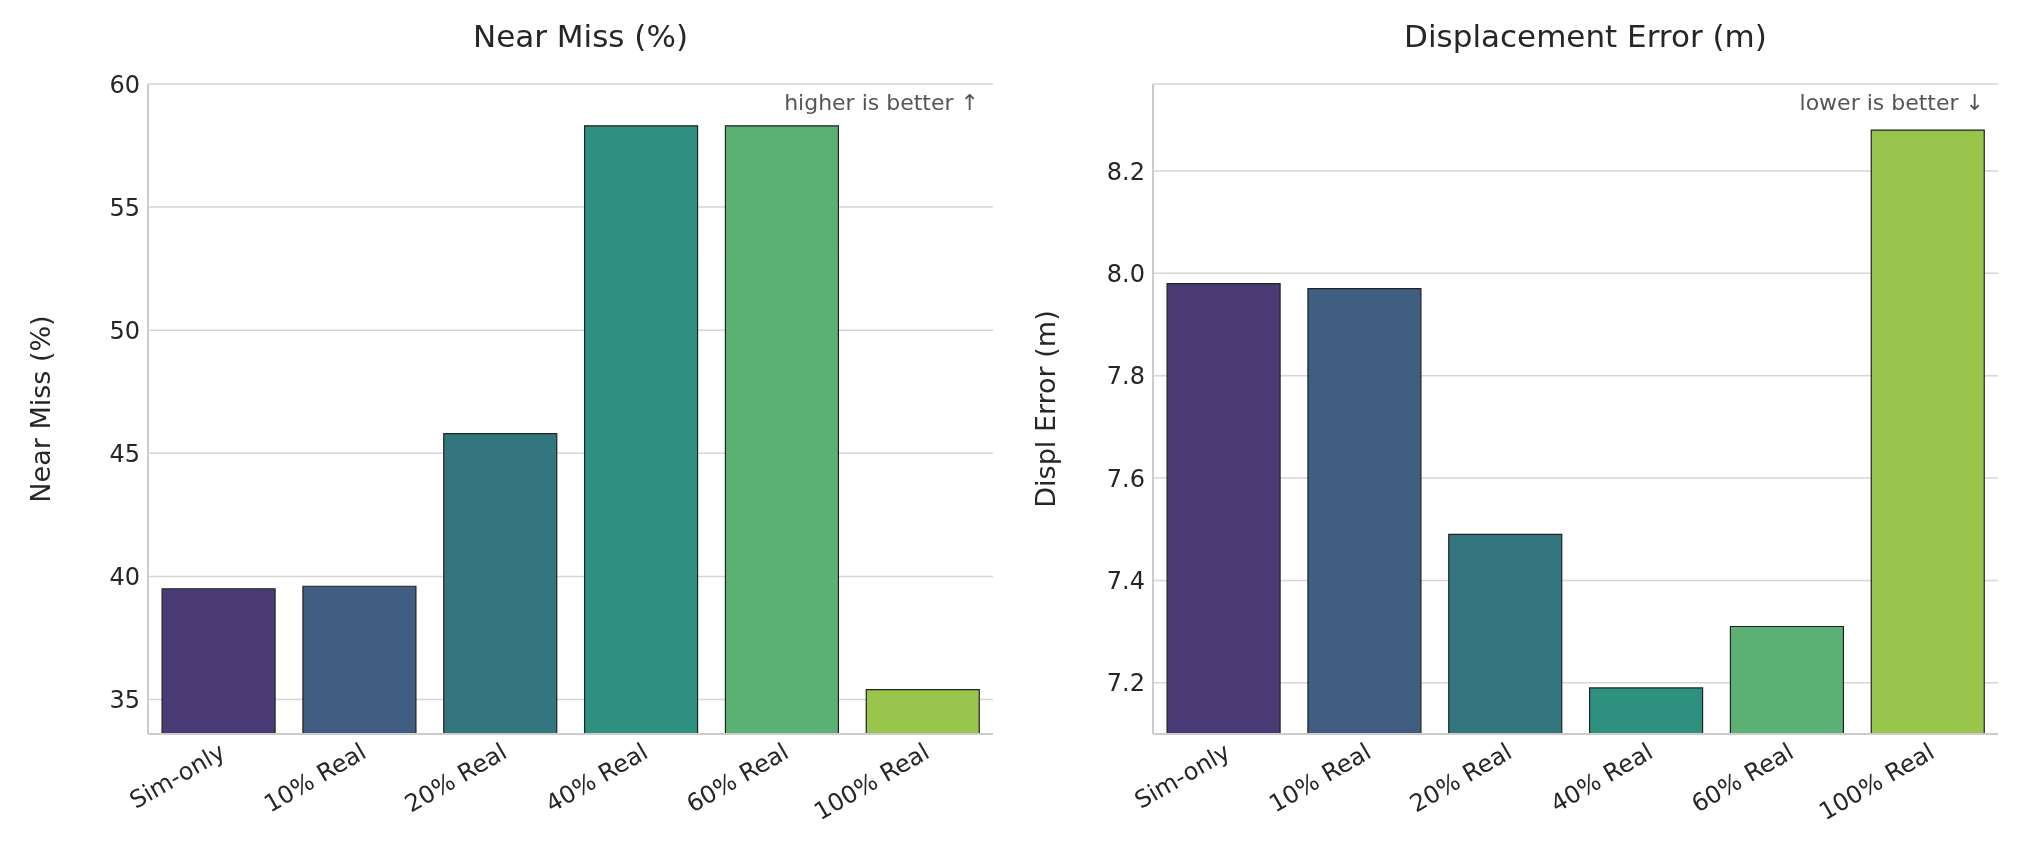  Describe the element at coordinates (1125, 273) in the screenshot. I see `y-tick-label: 8.0` at that location.